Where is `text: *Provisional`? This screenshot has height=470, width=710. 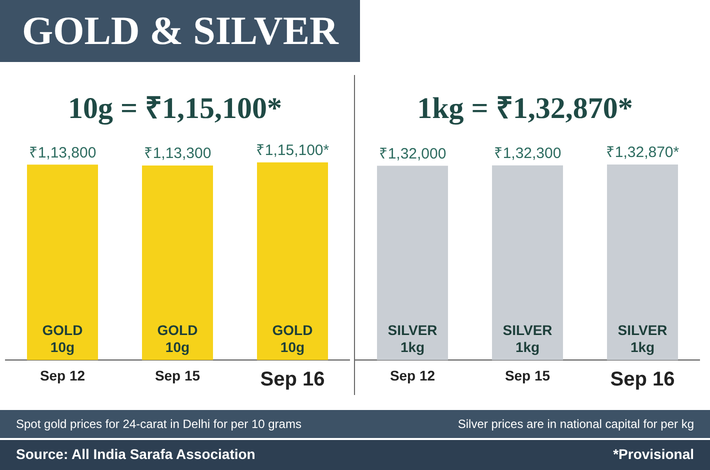 text: *Provisional is located at coordinates (653, 454).